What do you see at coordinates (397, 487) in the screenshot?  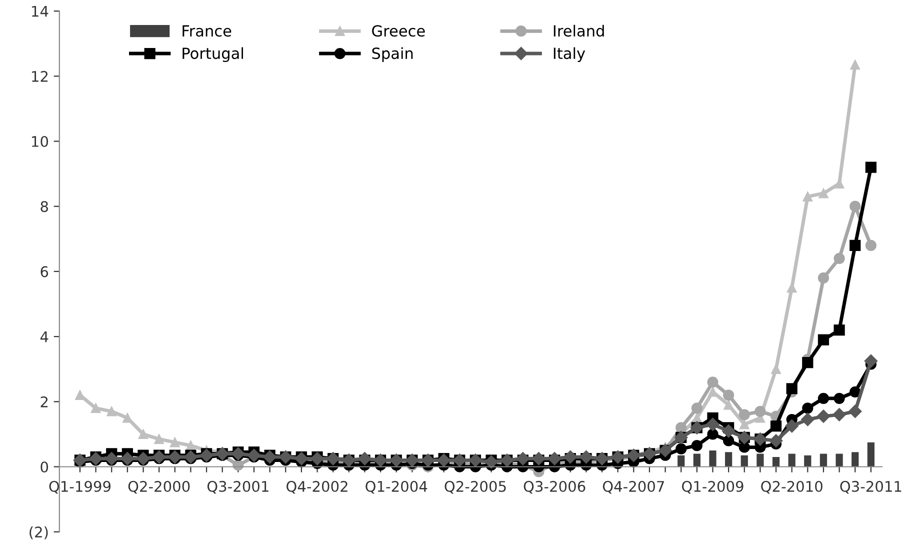 I see `x-tick-label: Q1-2004` at bounding box center [397, 487].